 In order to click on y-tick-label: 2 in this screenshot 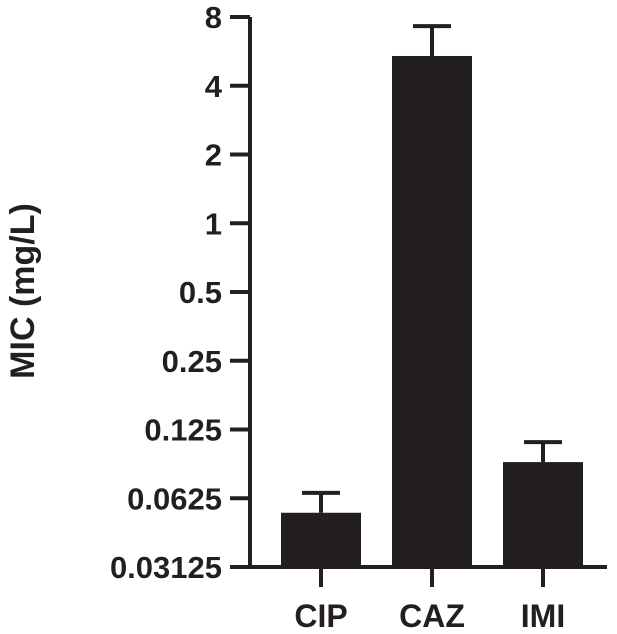, I will do `click(213, 155)`.